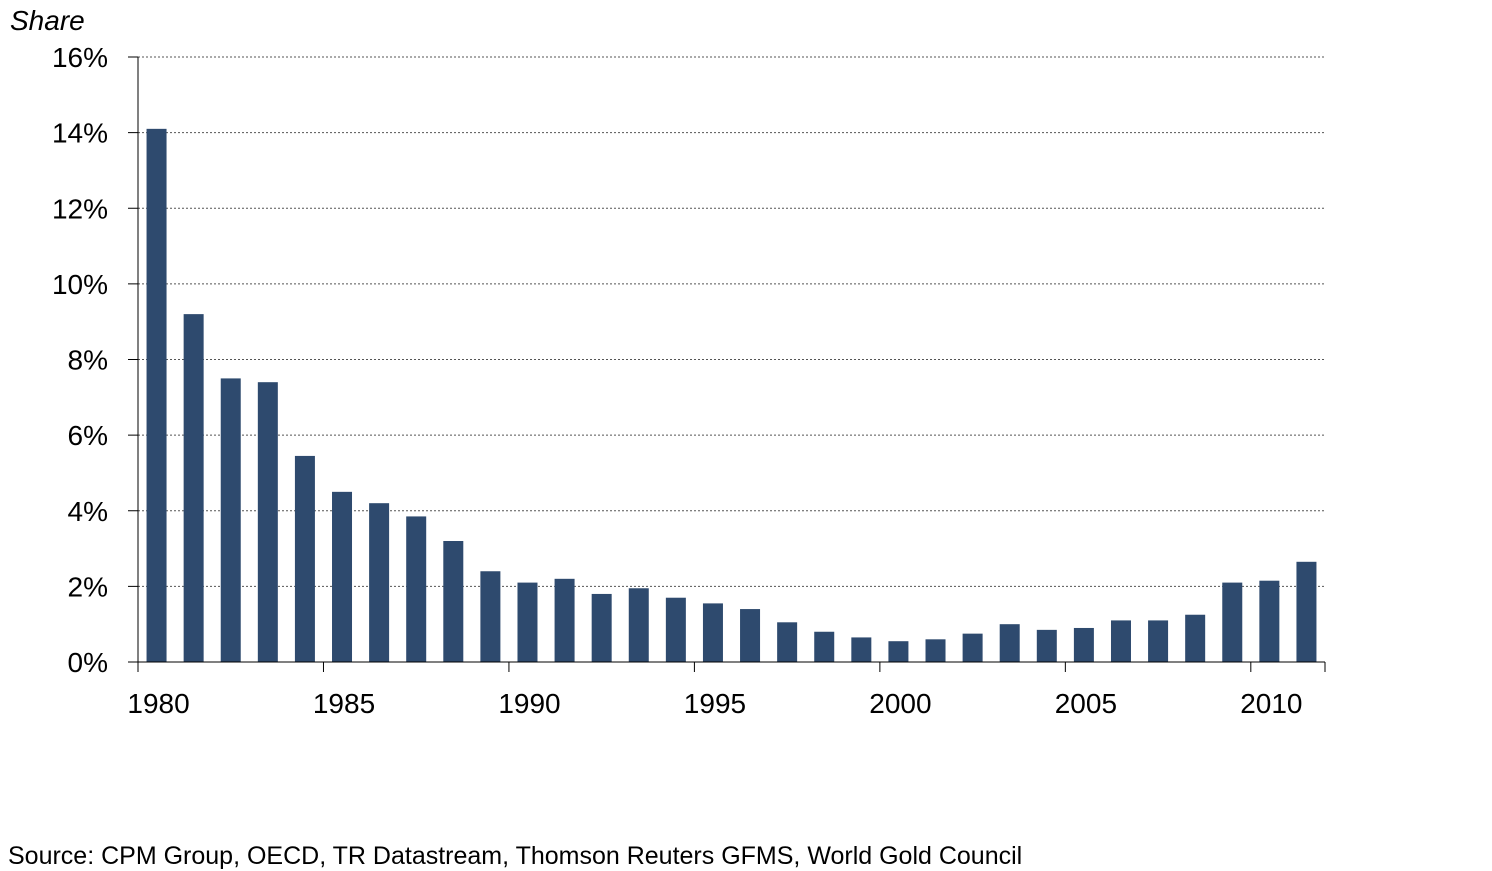  Describe the element at coordinates (564, 620) in the screenshot. I see `bar-1991` at that location.